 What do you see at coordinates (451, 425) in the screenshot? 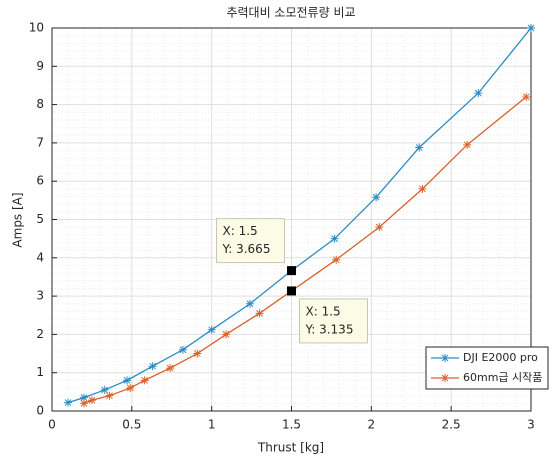
I see `x-tick-label: 2.5` at bounding box center [451, 425].